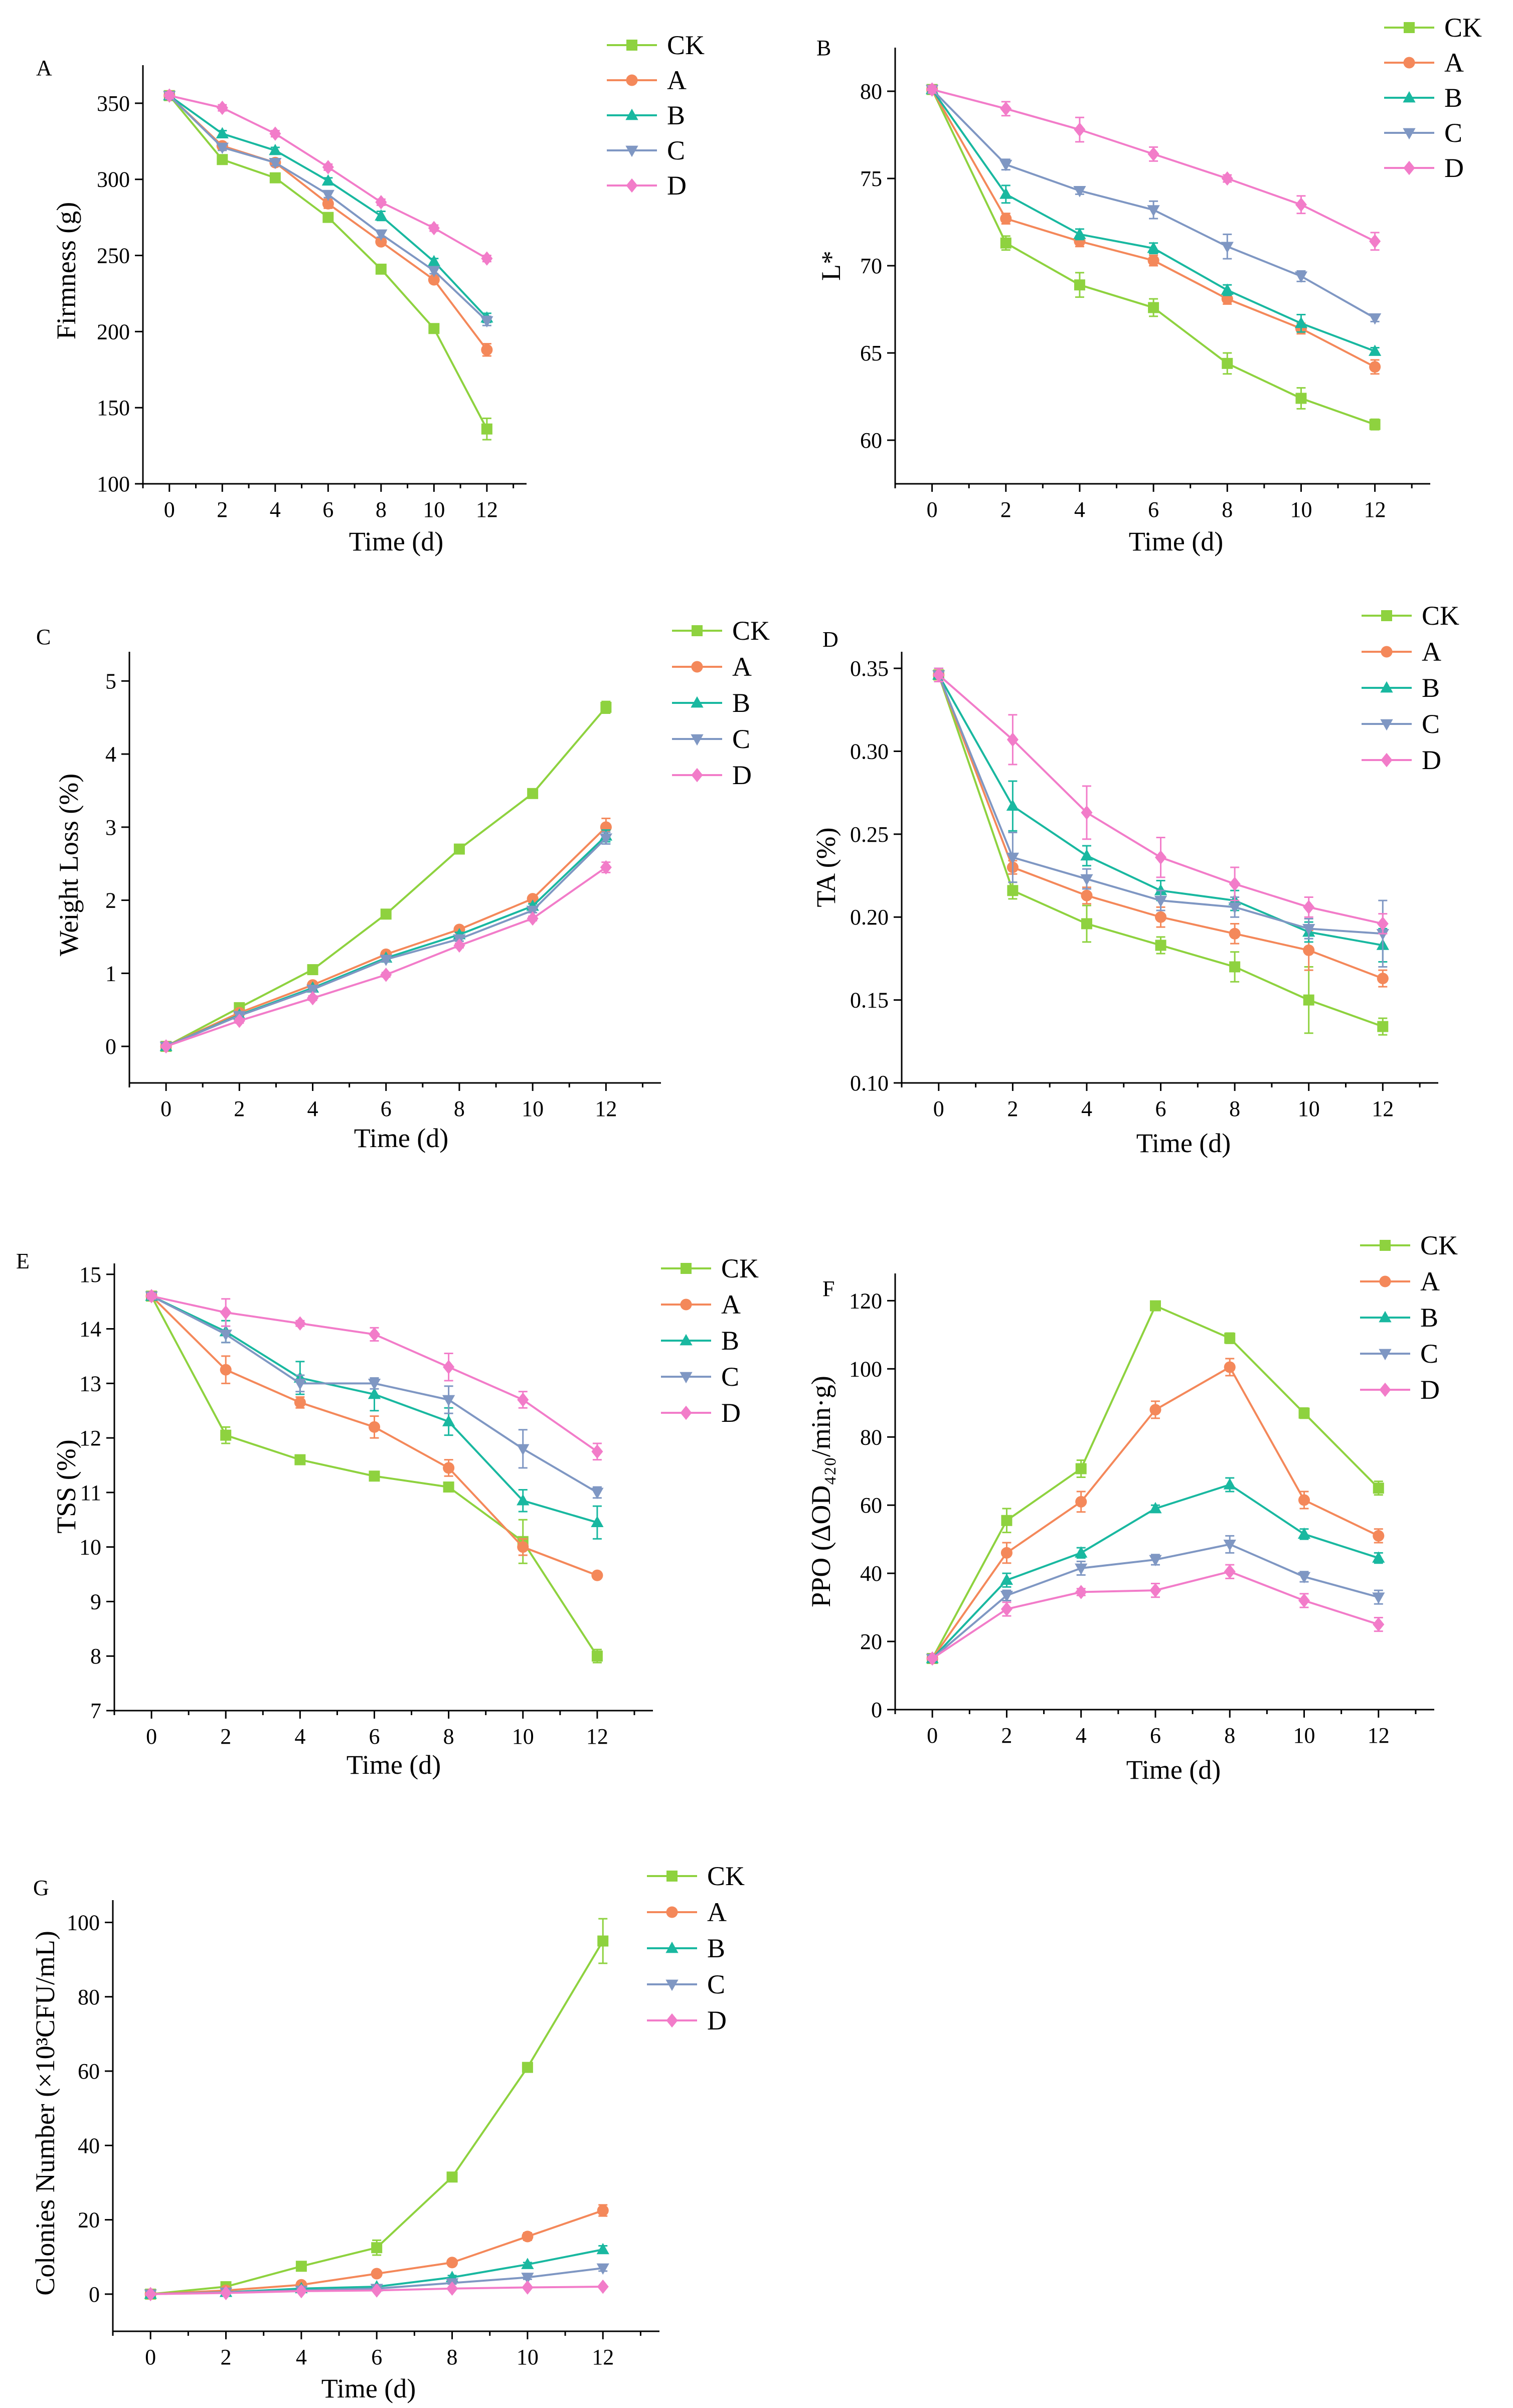 This screenshot has height=2408, width=1513. I want to click on y-tick-label: 7, so click(95, 1711).